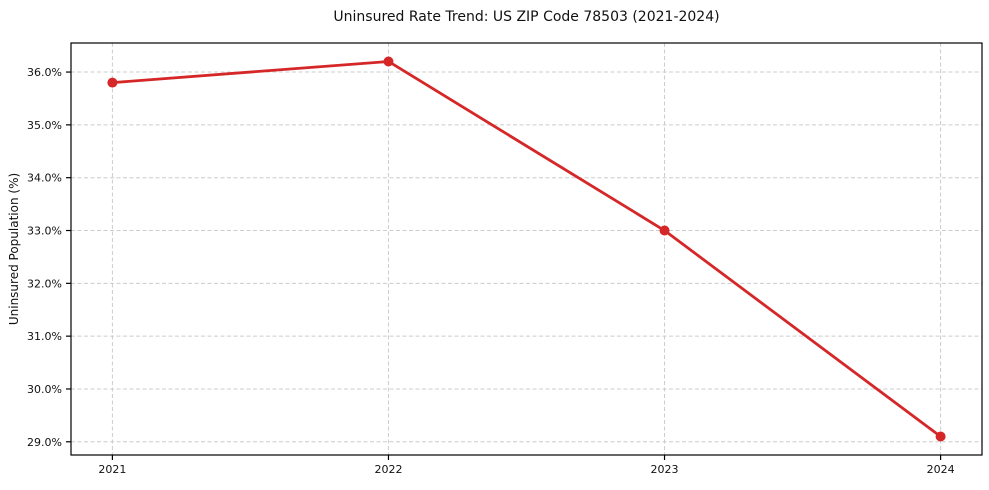 Image resolution: width=989 pixels, height=490 pixels. Describe the element at coordinates (44, 389) in the screenshot. I see `y-tick-label: 30.0%` at that location.